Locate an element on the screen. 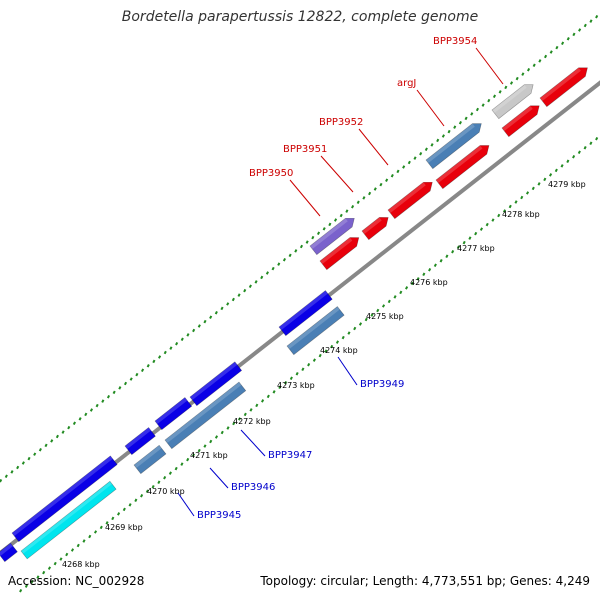 Image resolution: width=600 pixels, height=600 pixels. tick-label: 4276 kbp is located at coordinates (429, 282).